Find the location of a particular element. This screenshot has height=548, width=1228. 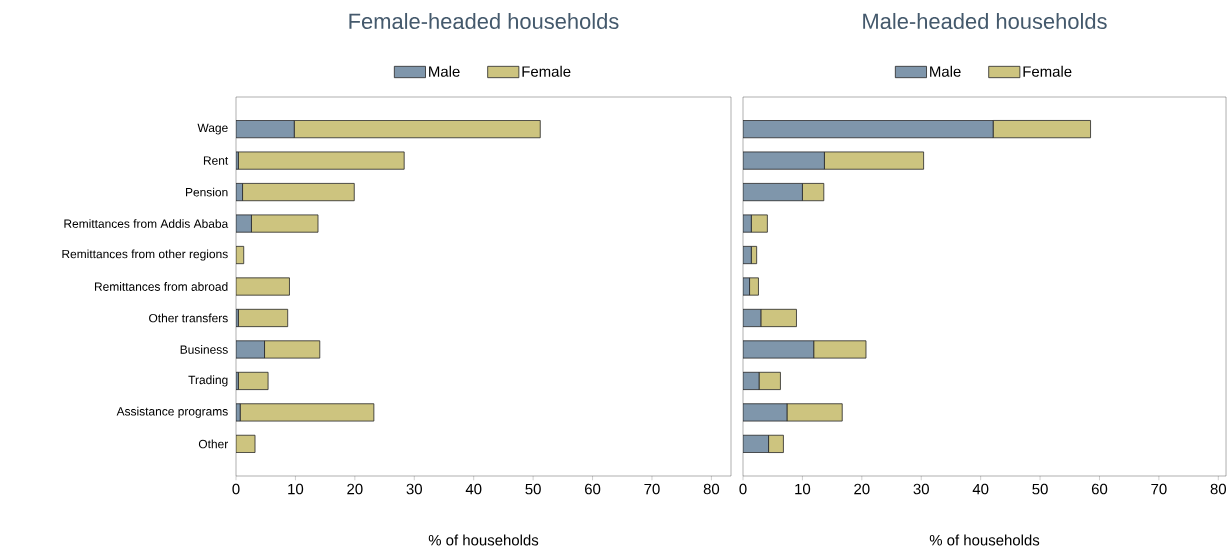

y-tick-label: Wage is located at coordinates (212, 129).